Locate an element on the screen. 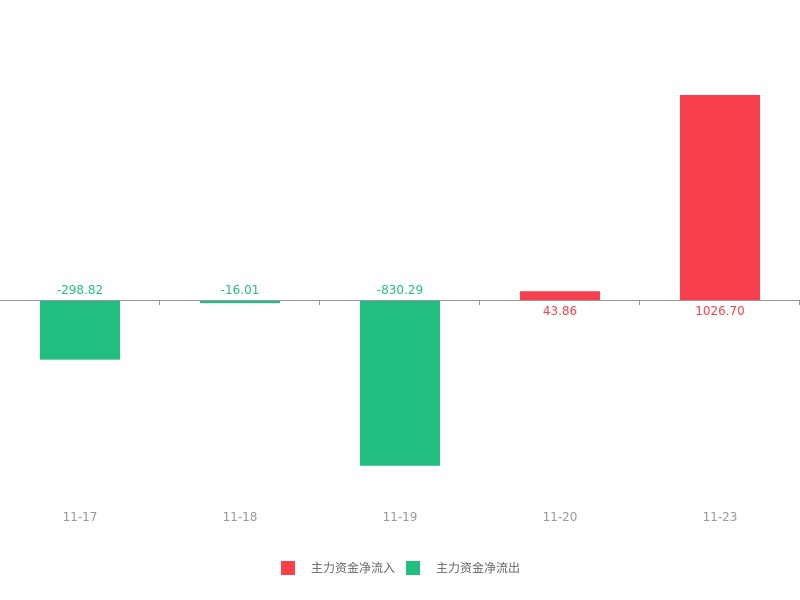  x-tick-label-11-18: 11-18 is located at coordinates (240, 517).